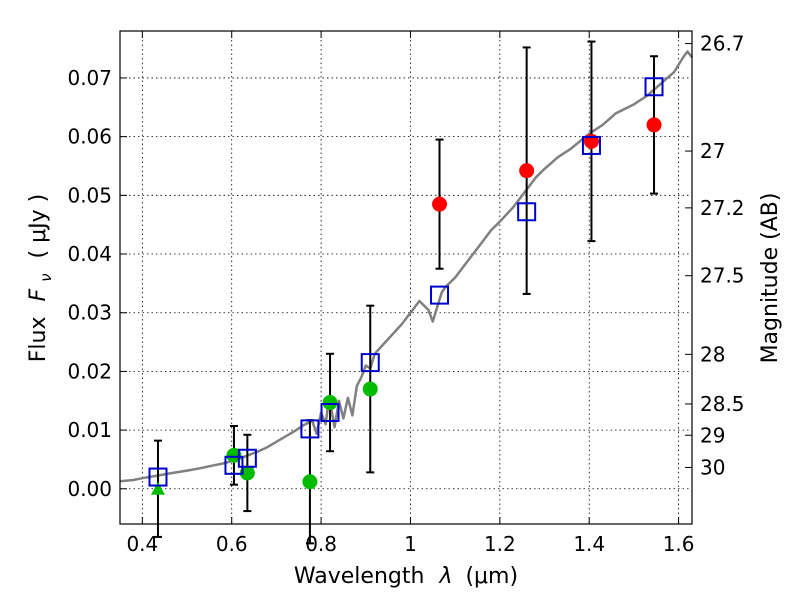 The height and width of the screenshot is (600, 800). What do you see at coordinates (38, 294) in the screenshot?
I see `y-axis-label-symbol: F` at bounding box center [38, 294].